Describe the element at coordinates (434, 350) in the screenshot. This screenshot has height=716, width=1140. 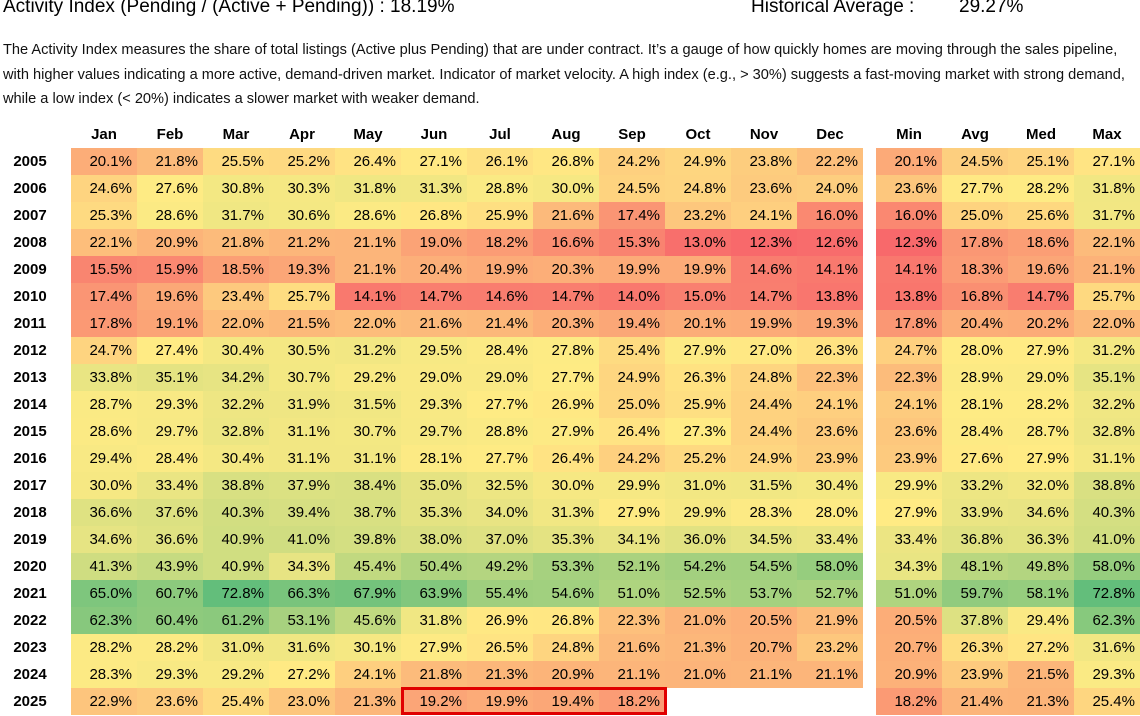
I see `heatmap-cell: 29.5%` at that location.